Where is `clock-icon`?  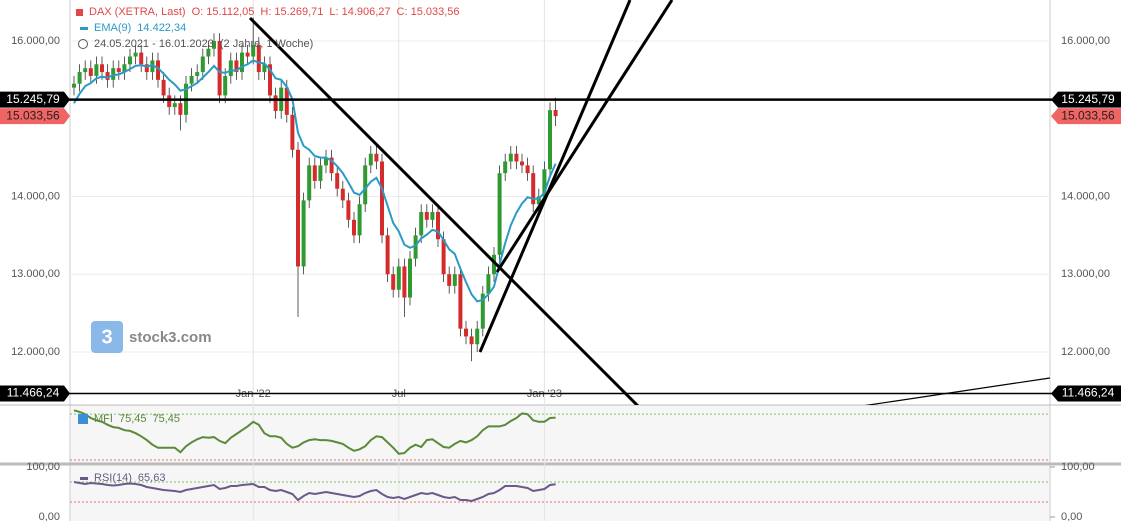
clock-icon is located at coordinates (83, 44).